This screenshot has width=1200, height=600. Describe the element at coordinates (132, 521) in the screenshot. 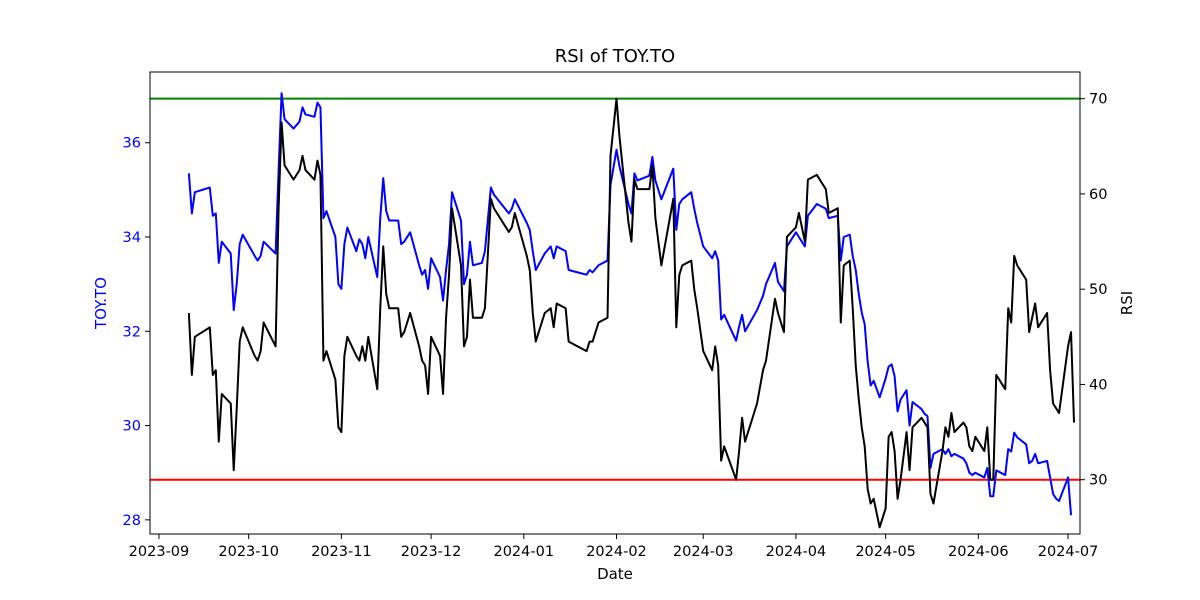

I see `y-left-tick-label: 28` at that location.